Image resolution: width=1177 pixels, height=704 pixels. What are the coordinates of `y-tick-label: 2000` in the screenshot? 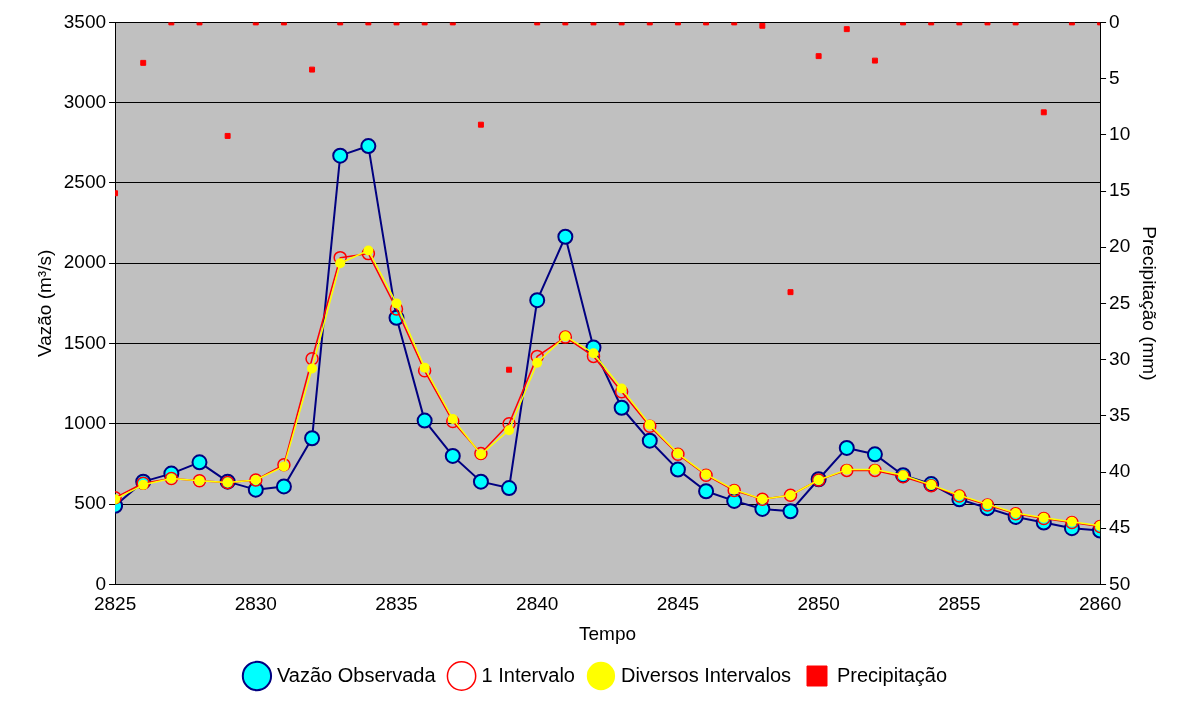 It's located at (85, 262).